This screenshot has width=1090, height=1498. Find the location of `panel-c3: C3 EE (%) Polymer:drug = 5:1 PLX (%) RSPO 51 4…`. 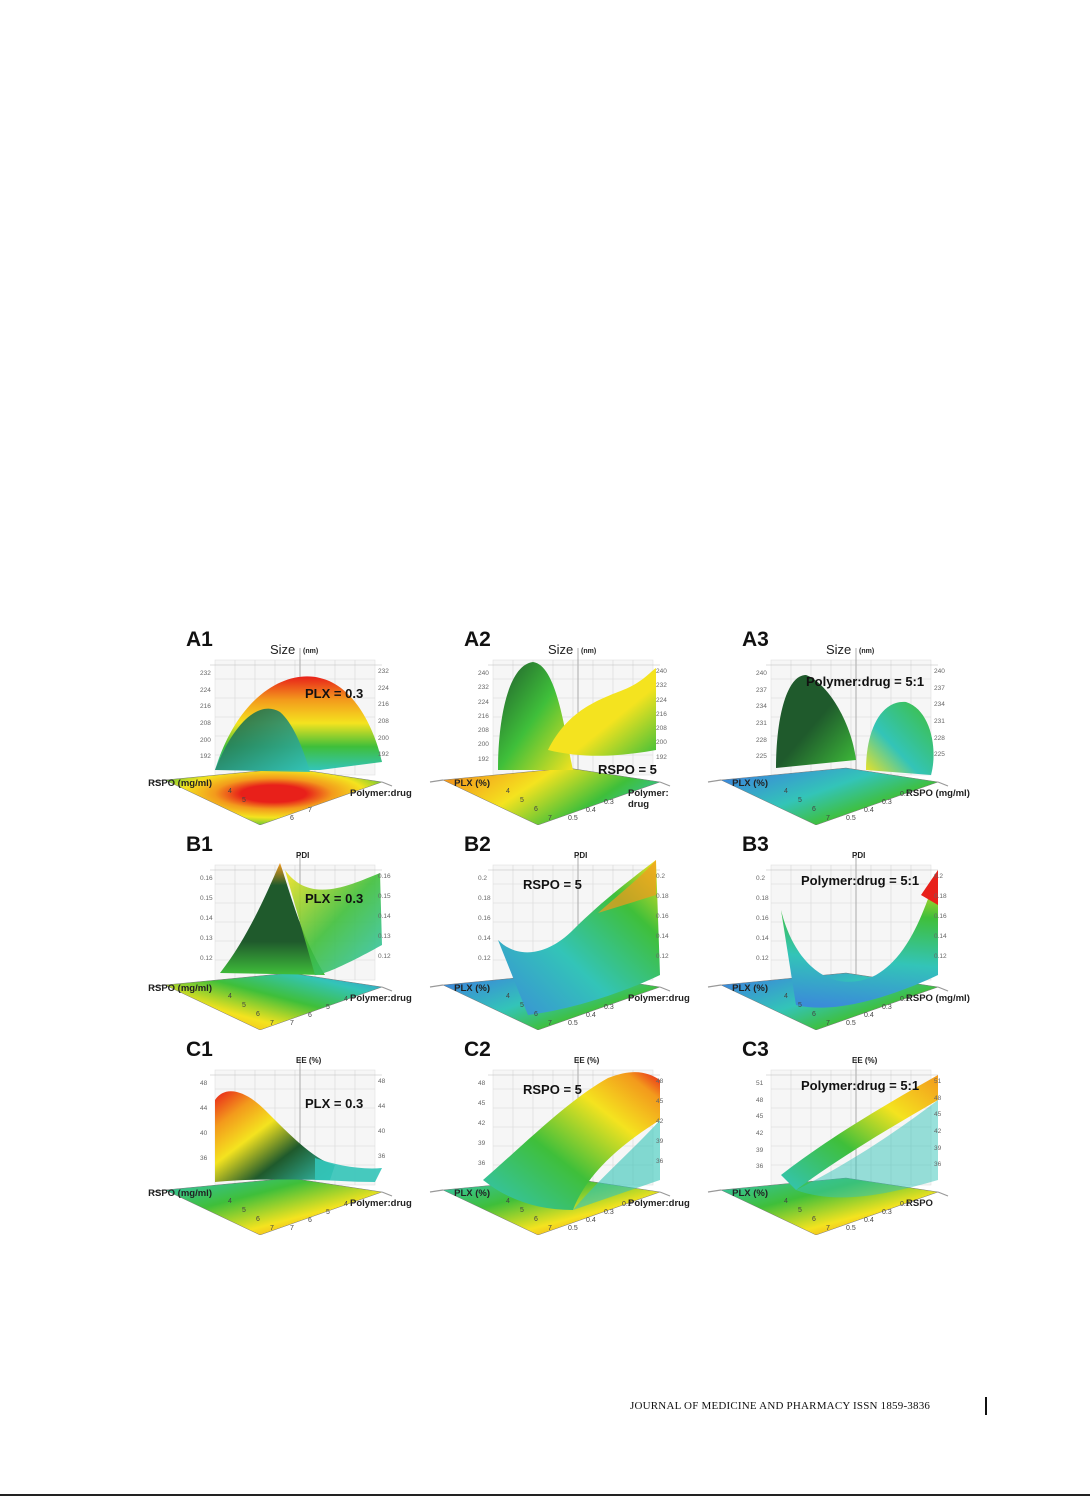

panel-c3: C3 EE (%) Polymer:drug = 5:1 PLX (%) RSPO 51 4… is located at coordinates (813, 1132).